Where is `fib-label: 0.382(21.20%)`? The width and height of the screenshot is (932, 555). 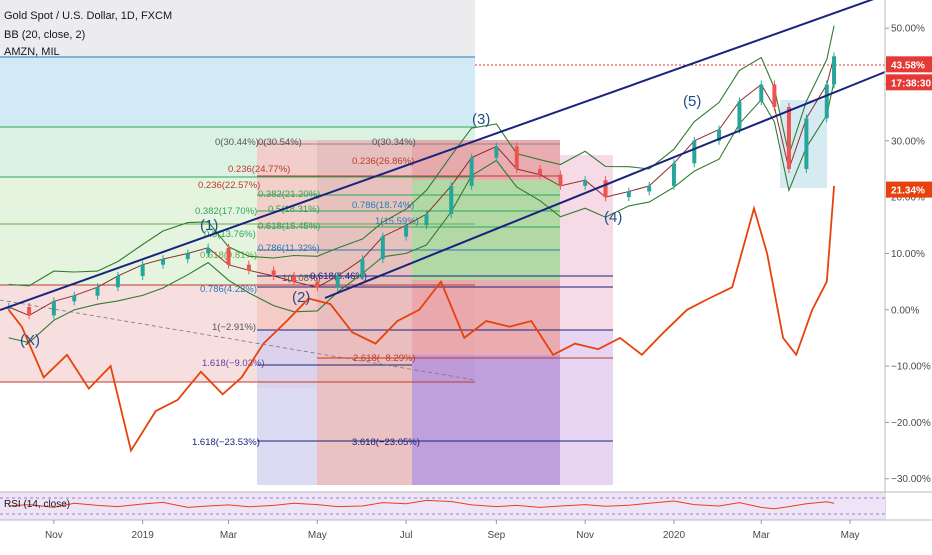
fib-label: 0.382(21.20%) is located at coordinates (289, 194).